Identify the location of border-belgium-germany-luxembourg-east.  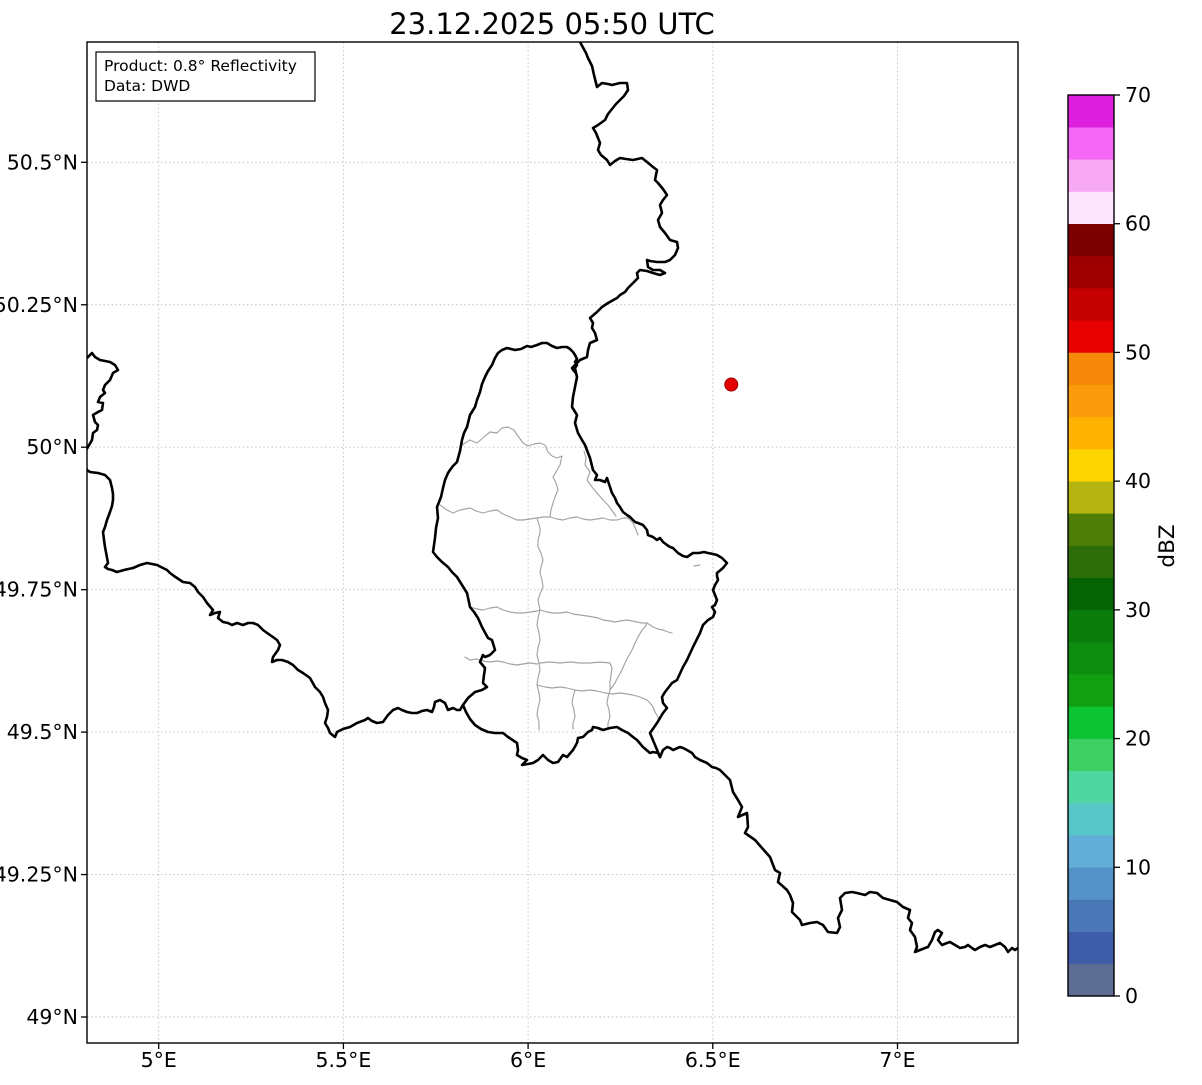
(649, 400).